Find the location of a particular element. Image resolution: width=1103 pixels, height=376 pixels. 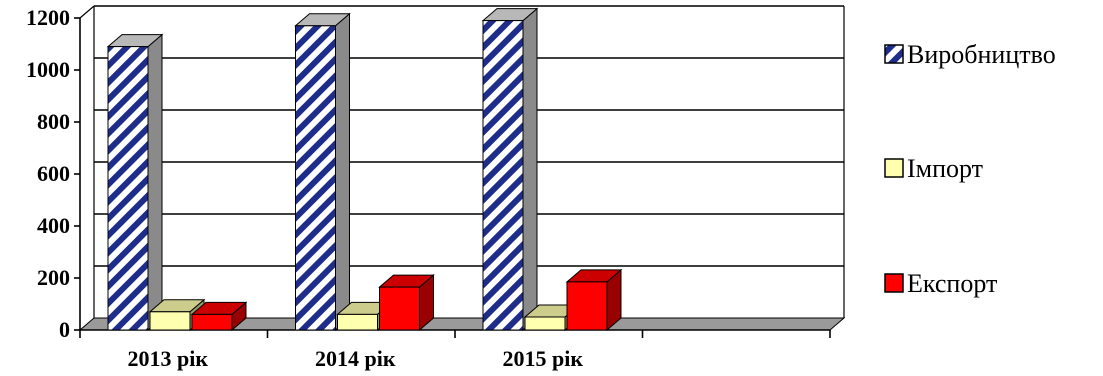

x-category-label: 2015 рік is located at coordinates (542, 358).